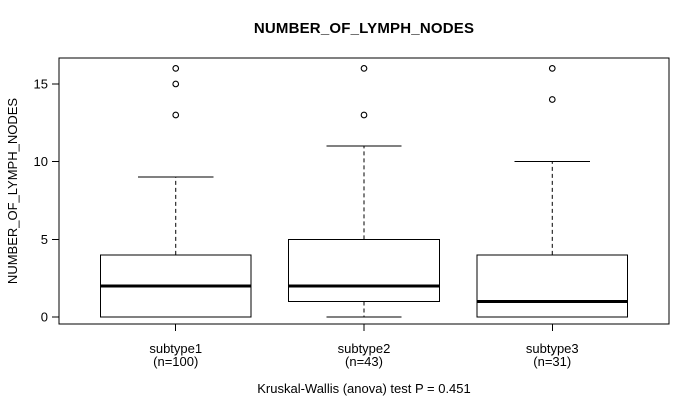  What do you see at coordinates (364, 361) in the screenshot?
I see `group-sublabel: (n=43)` at bounding box center [364, 361].